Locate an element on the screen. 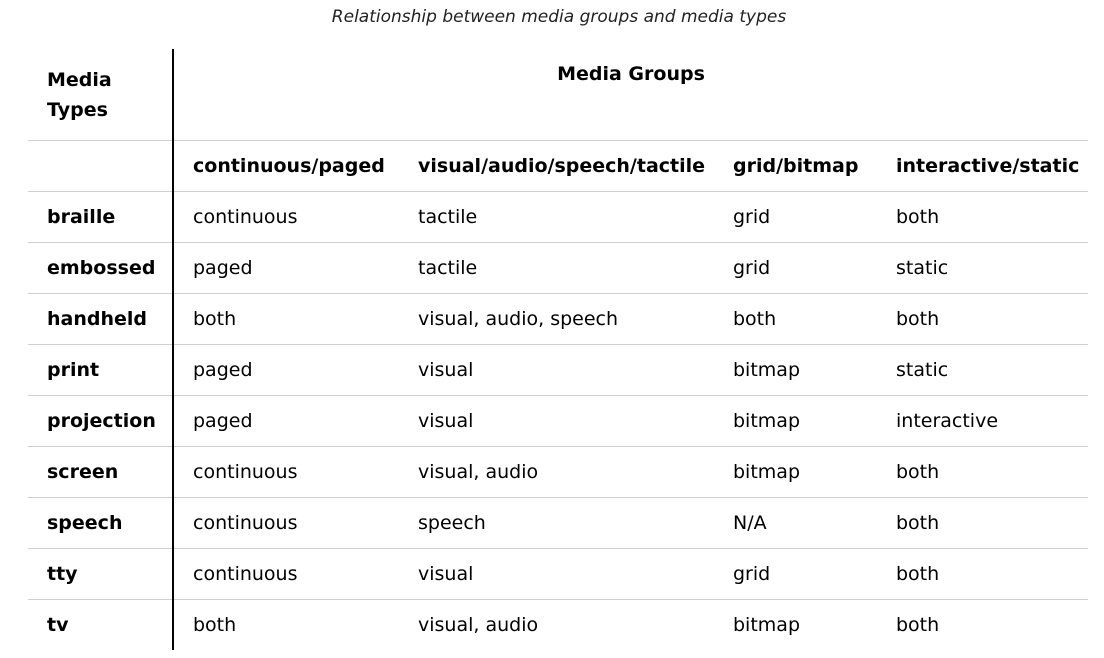 Image resolution: width=1104 pixels, height=658 pixels. empty-corner-cell is located at coordinates (101, 166).